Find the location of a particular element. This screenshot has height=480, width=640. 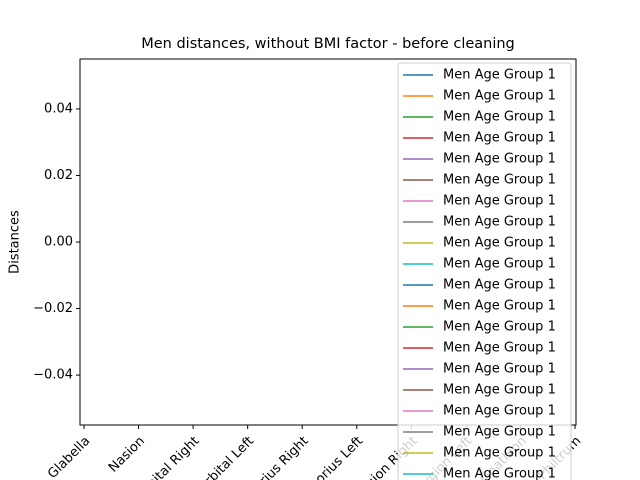

y-tick-label: 0.00 is located at coordinates (58, 242).